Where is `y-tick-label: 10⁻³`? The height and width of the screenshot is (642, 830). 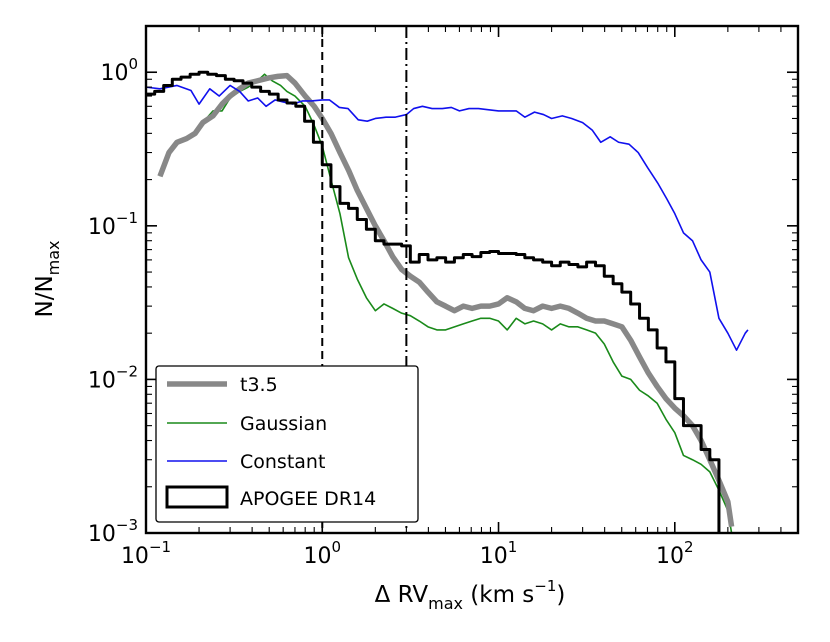
y-tick-label: 10⁻³ is located at coordinates (113, 531).